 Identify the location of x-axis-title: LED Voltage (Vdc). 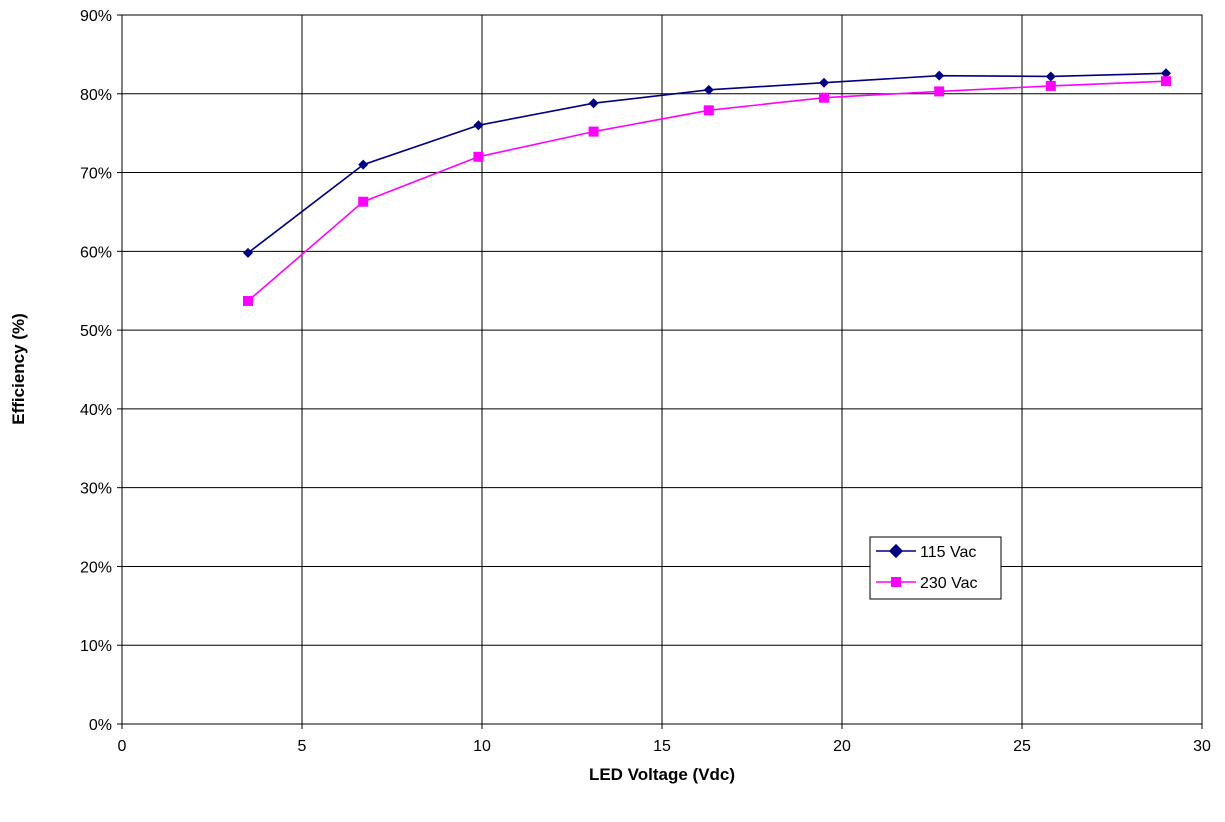
(662, 774).